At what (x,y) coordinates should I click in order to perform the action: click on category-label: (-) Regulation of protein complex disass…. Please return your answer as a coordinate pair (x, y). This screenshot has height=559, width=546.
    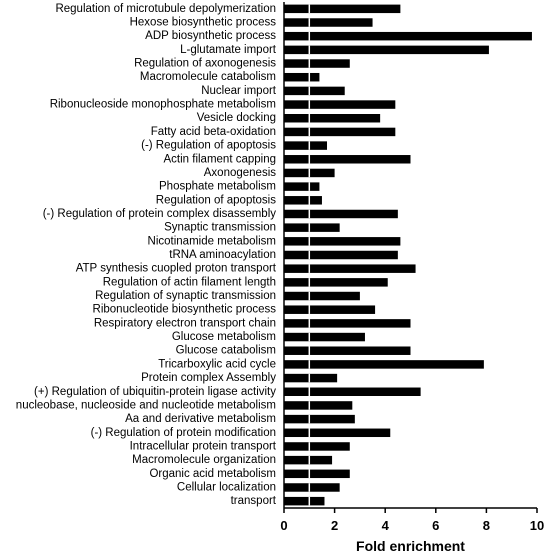
    Looking at the image, I should click on (160, 214).